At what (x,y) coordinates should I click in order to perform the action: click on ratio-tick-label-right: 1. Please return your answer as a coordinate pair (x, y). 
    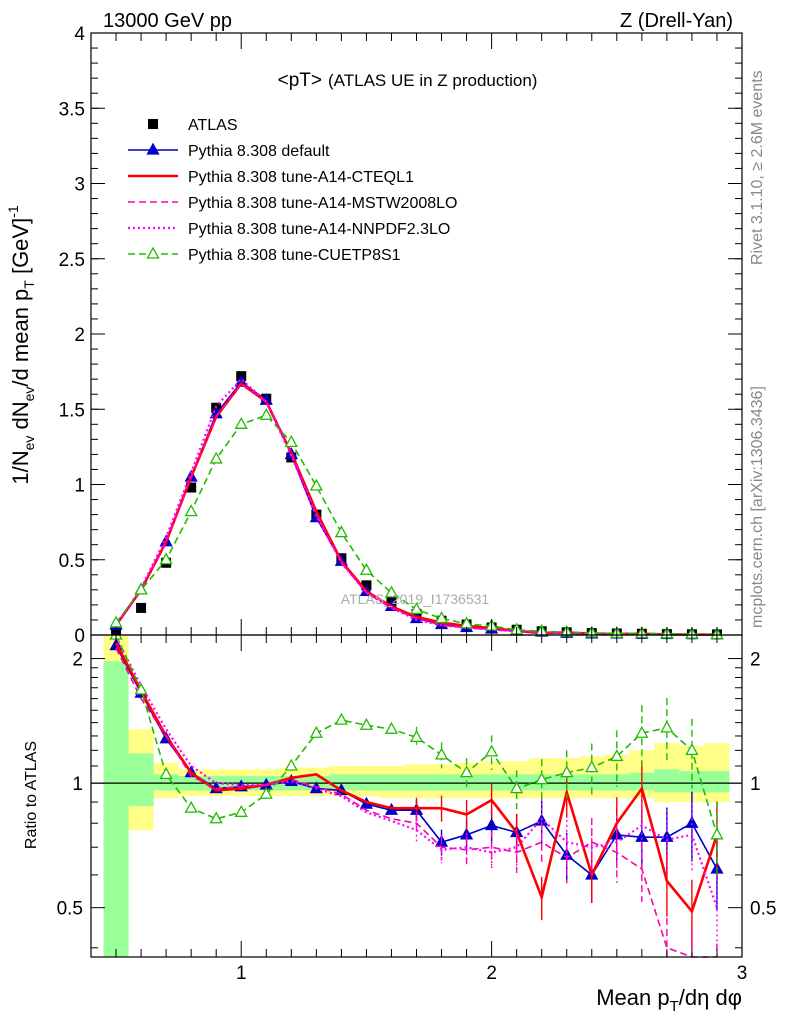
    Looking at the image, I should click on (755, 784).